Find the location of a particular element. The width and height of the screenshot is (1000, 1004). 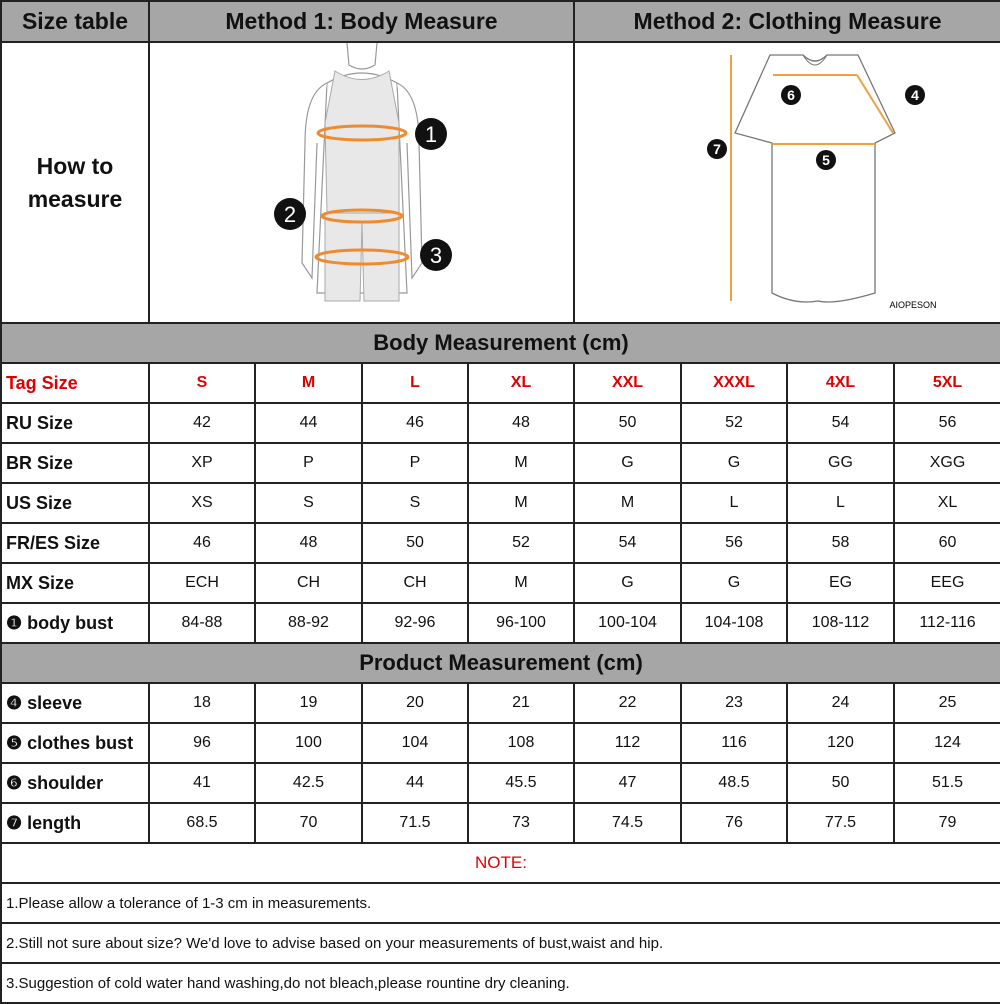

row-label: ❺ clothes bust is located at coordinates (75, 743).